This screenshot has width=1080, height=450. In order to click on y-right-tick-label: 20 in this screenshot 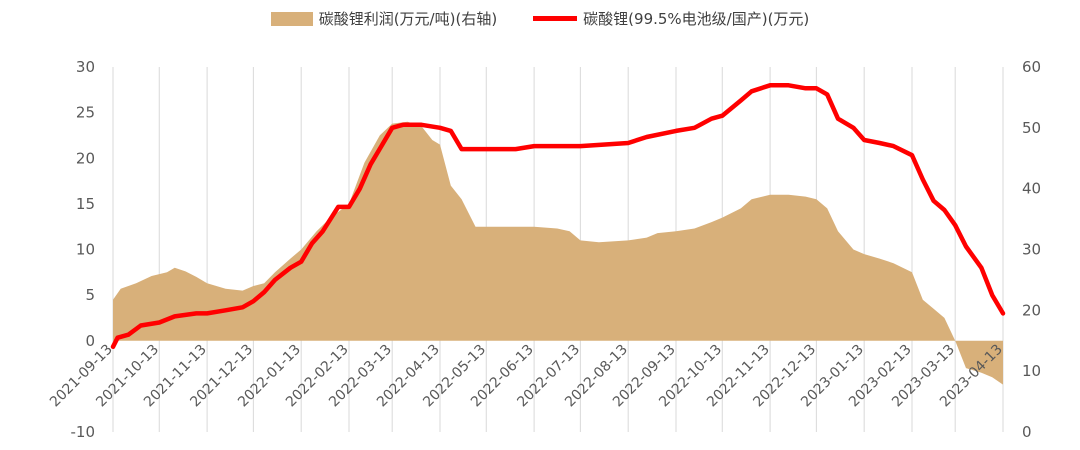, I will do `click(1031, 310)`.